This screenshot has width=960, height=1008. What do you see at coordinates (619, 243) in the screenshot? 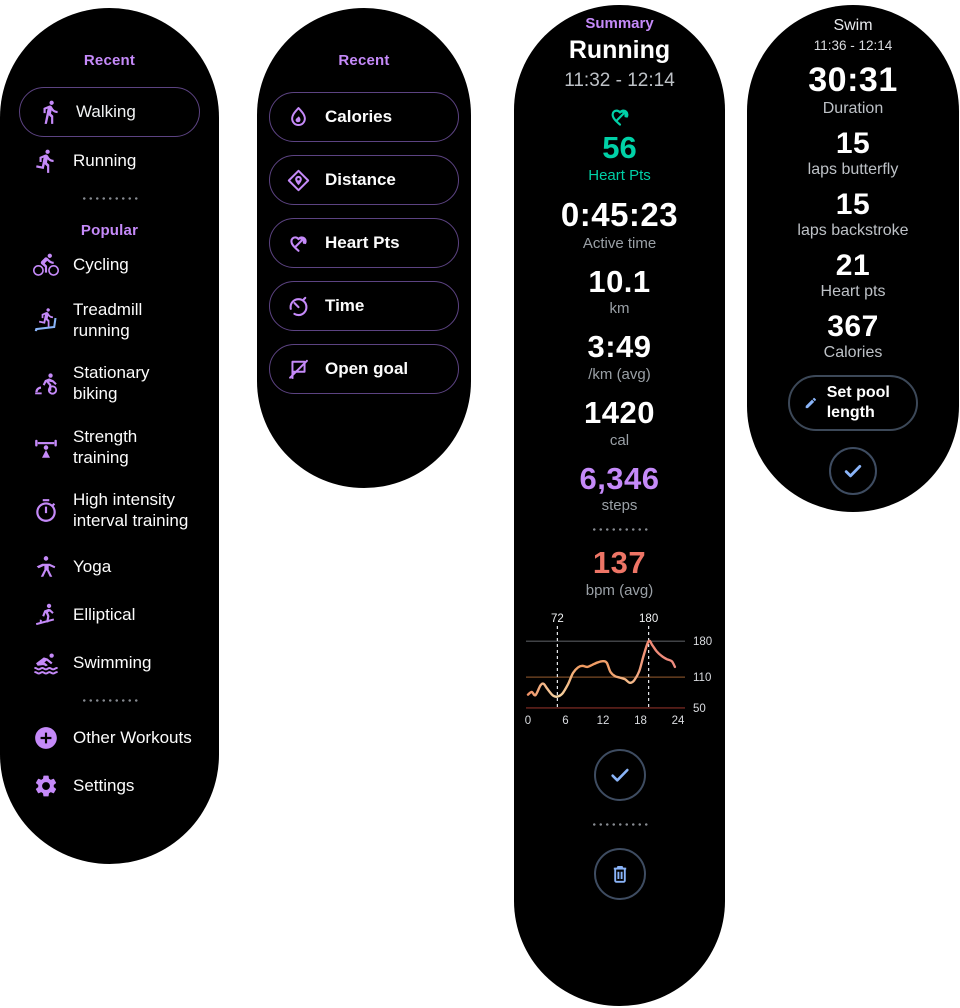
I see `stat-label: Active time` at bounding box center [619, 243].